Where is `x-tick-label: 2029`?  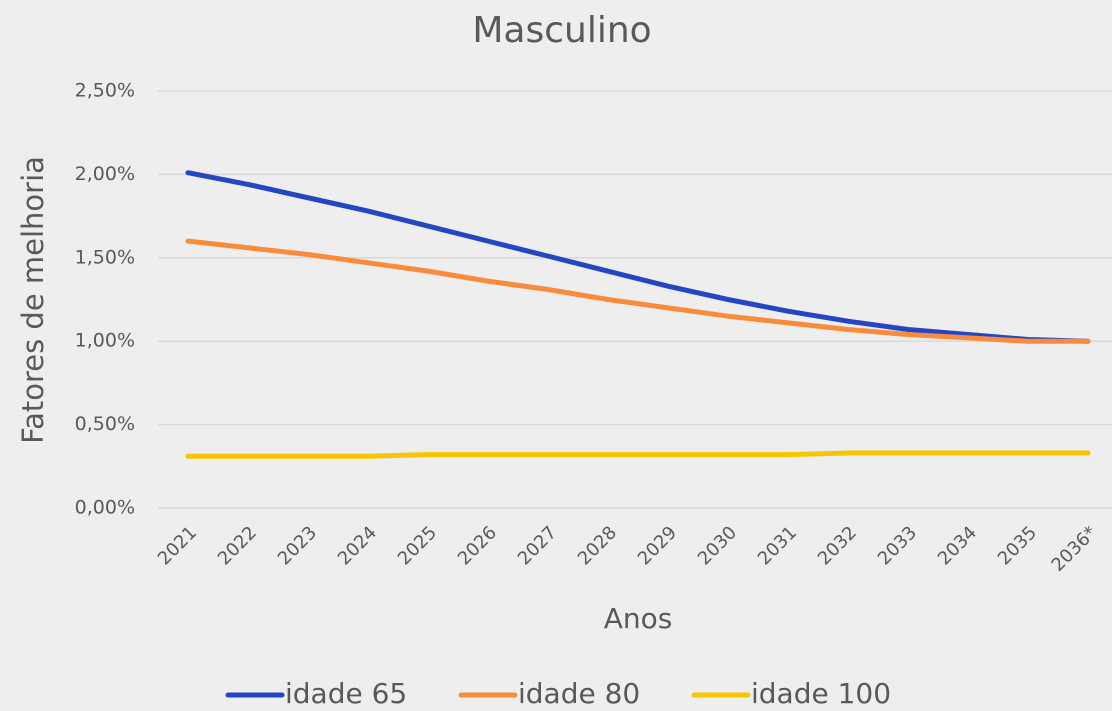
x-tick-label: 2029 is located at coordinates (657, 545).